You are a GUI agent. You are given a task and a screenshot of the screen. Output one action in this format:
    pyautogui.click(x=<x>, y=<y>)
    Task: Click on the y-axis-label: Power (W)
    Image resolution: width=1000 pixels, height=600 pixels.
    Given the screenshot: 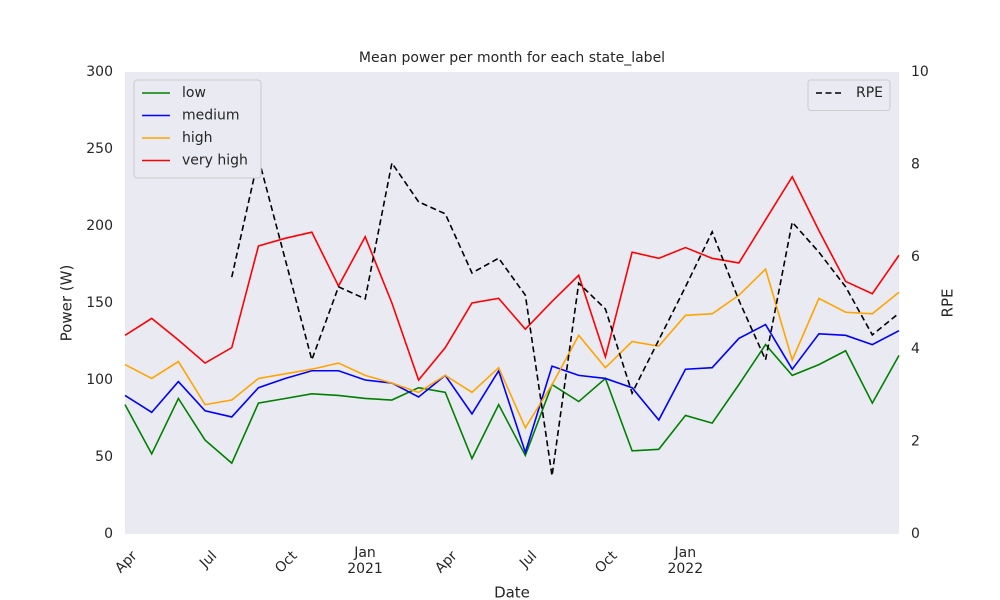 What is the action you would take?
    pyautogui.click(x=67, y=303)
    